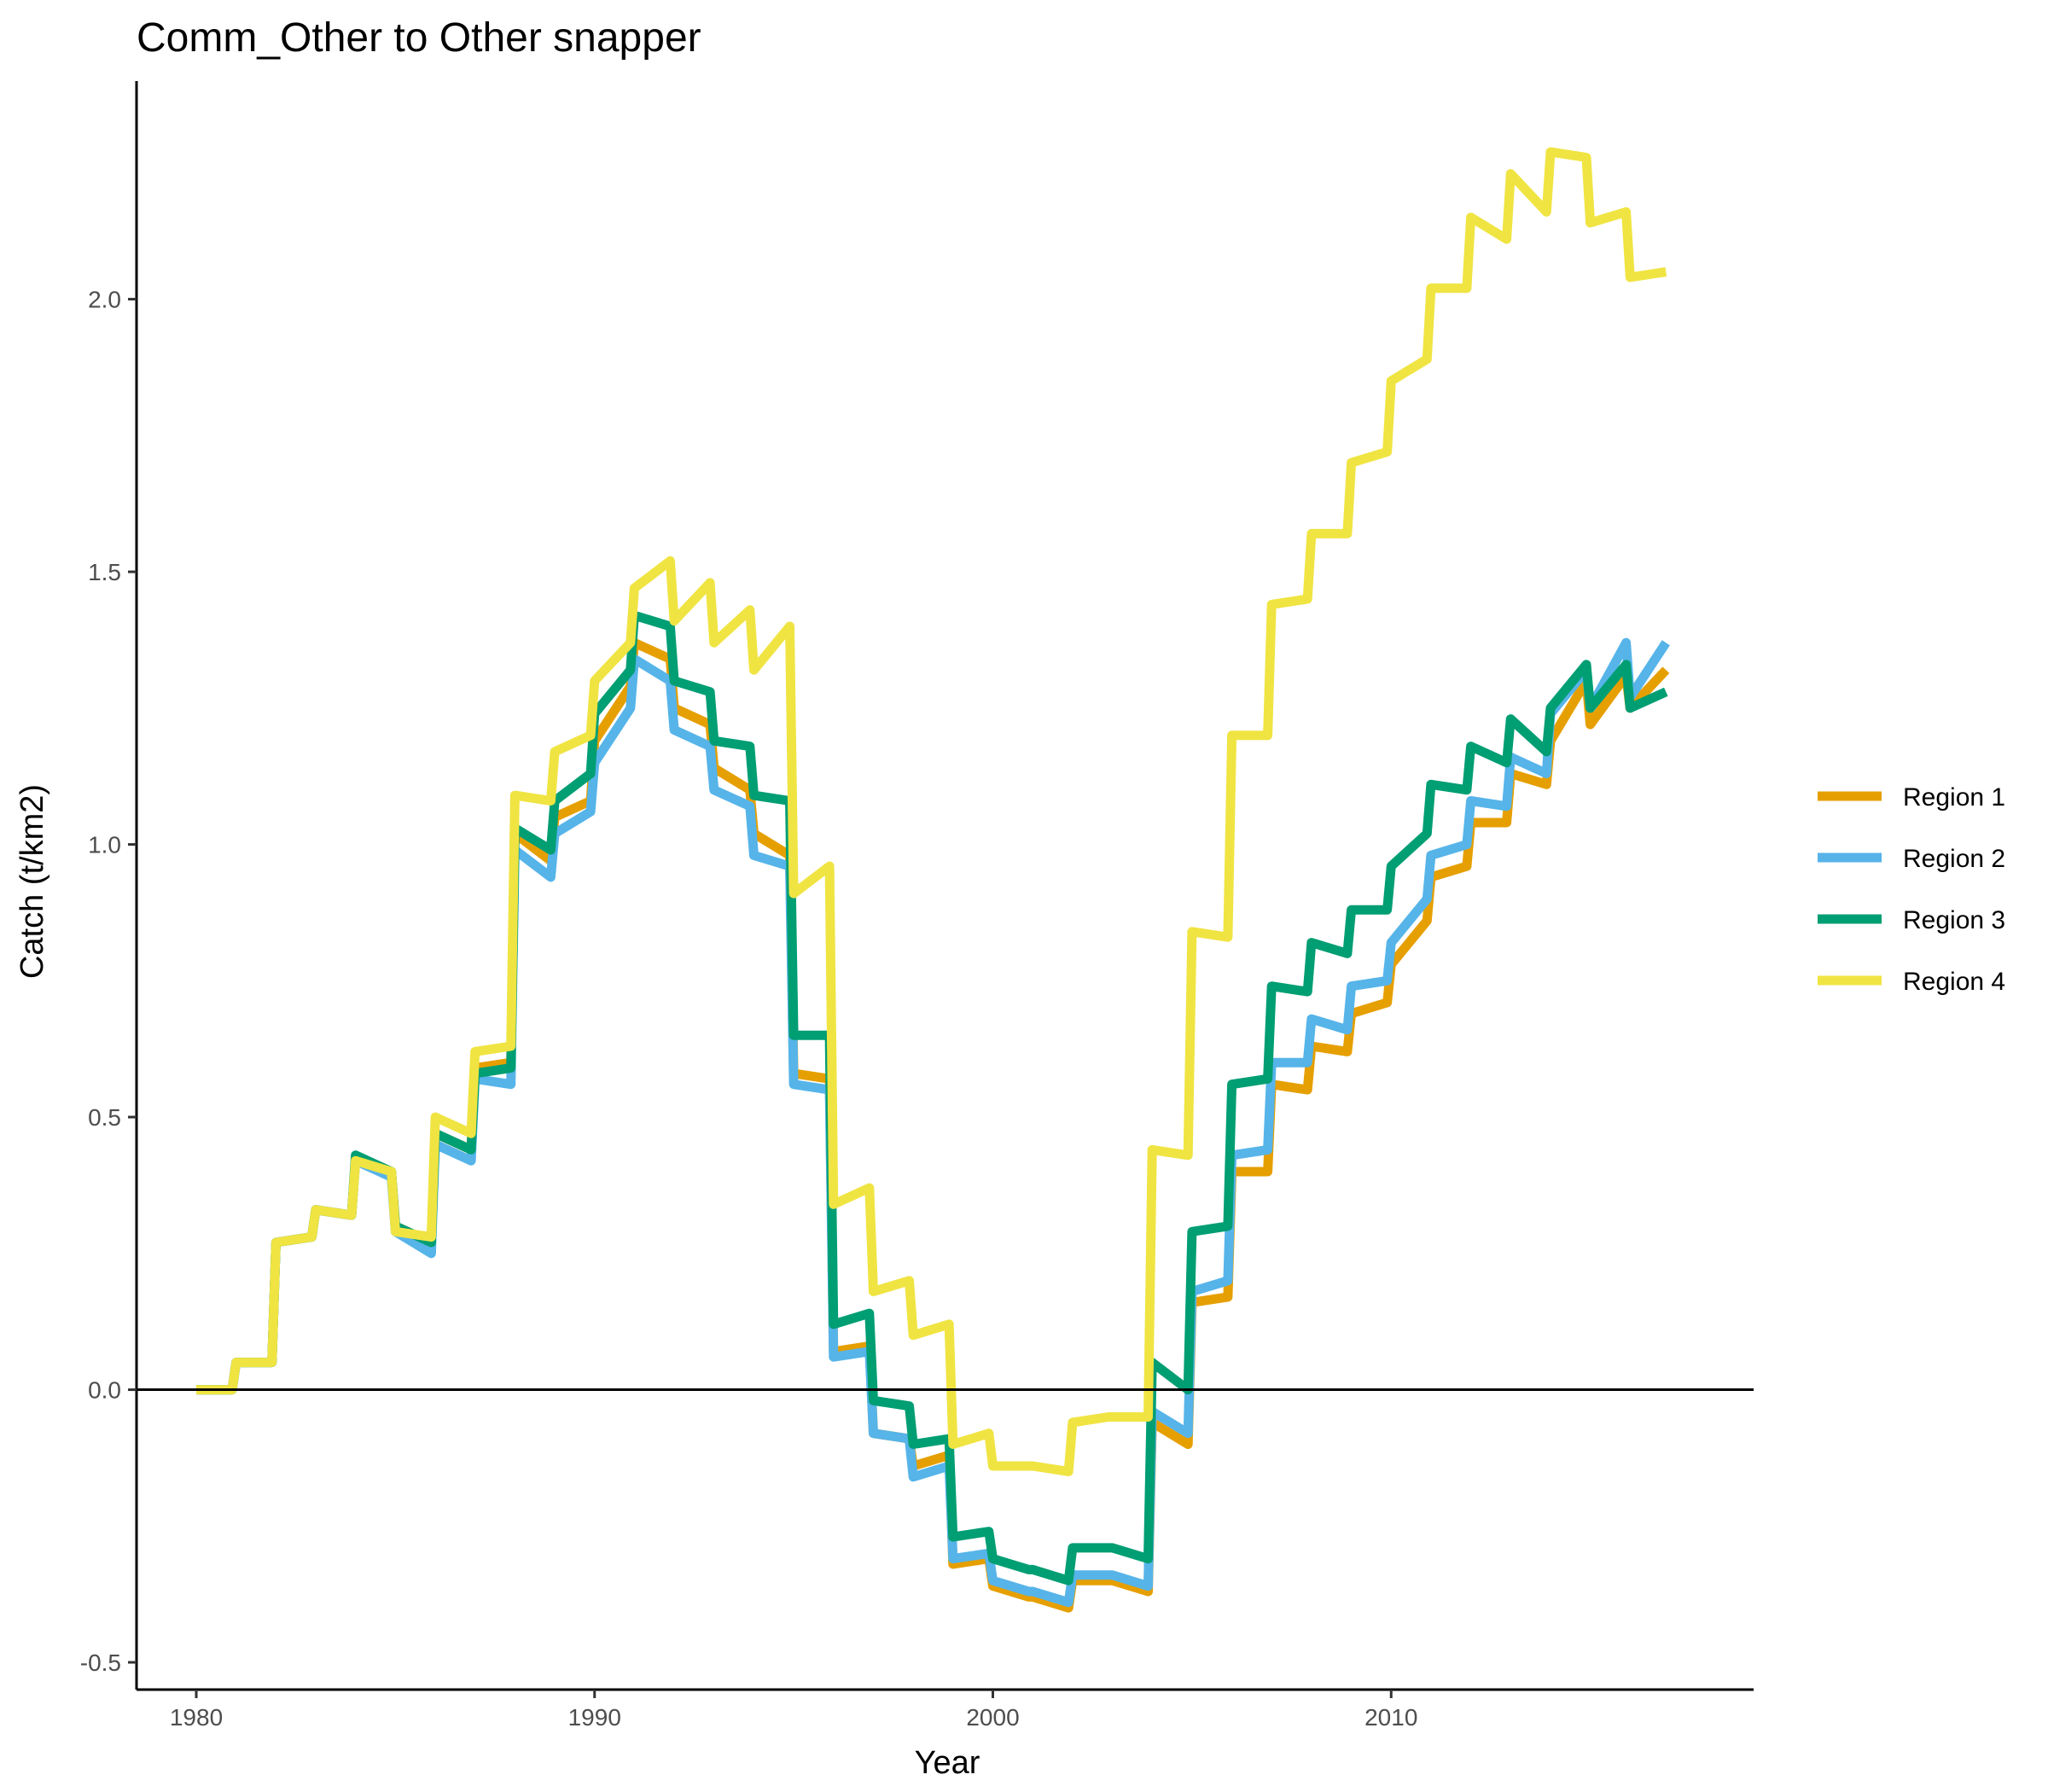 This screenshot has width=2048, height=1792. What do you see at coordinates (104, 572) in the screenshot?
I see `y-tick-label: 1.5` at bounding box center [104, 572].